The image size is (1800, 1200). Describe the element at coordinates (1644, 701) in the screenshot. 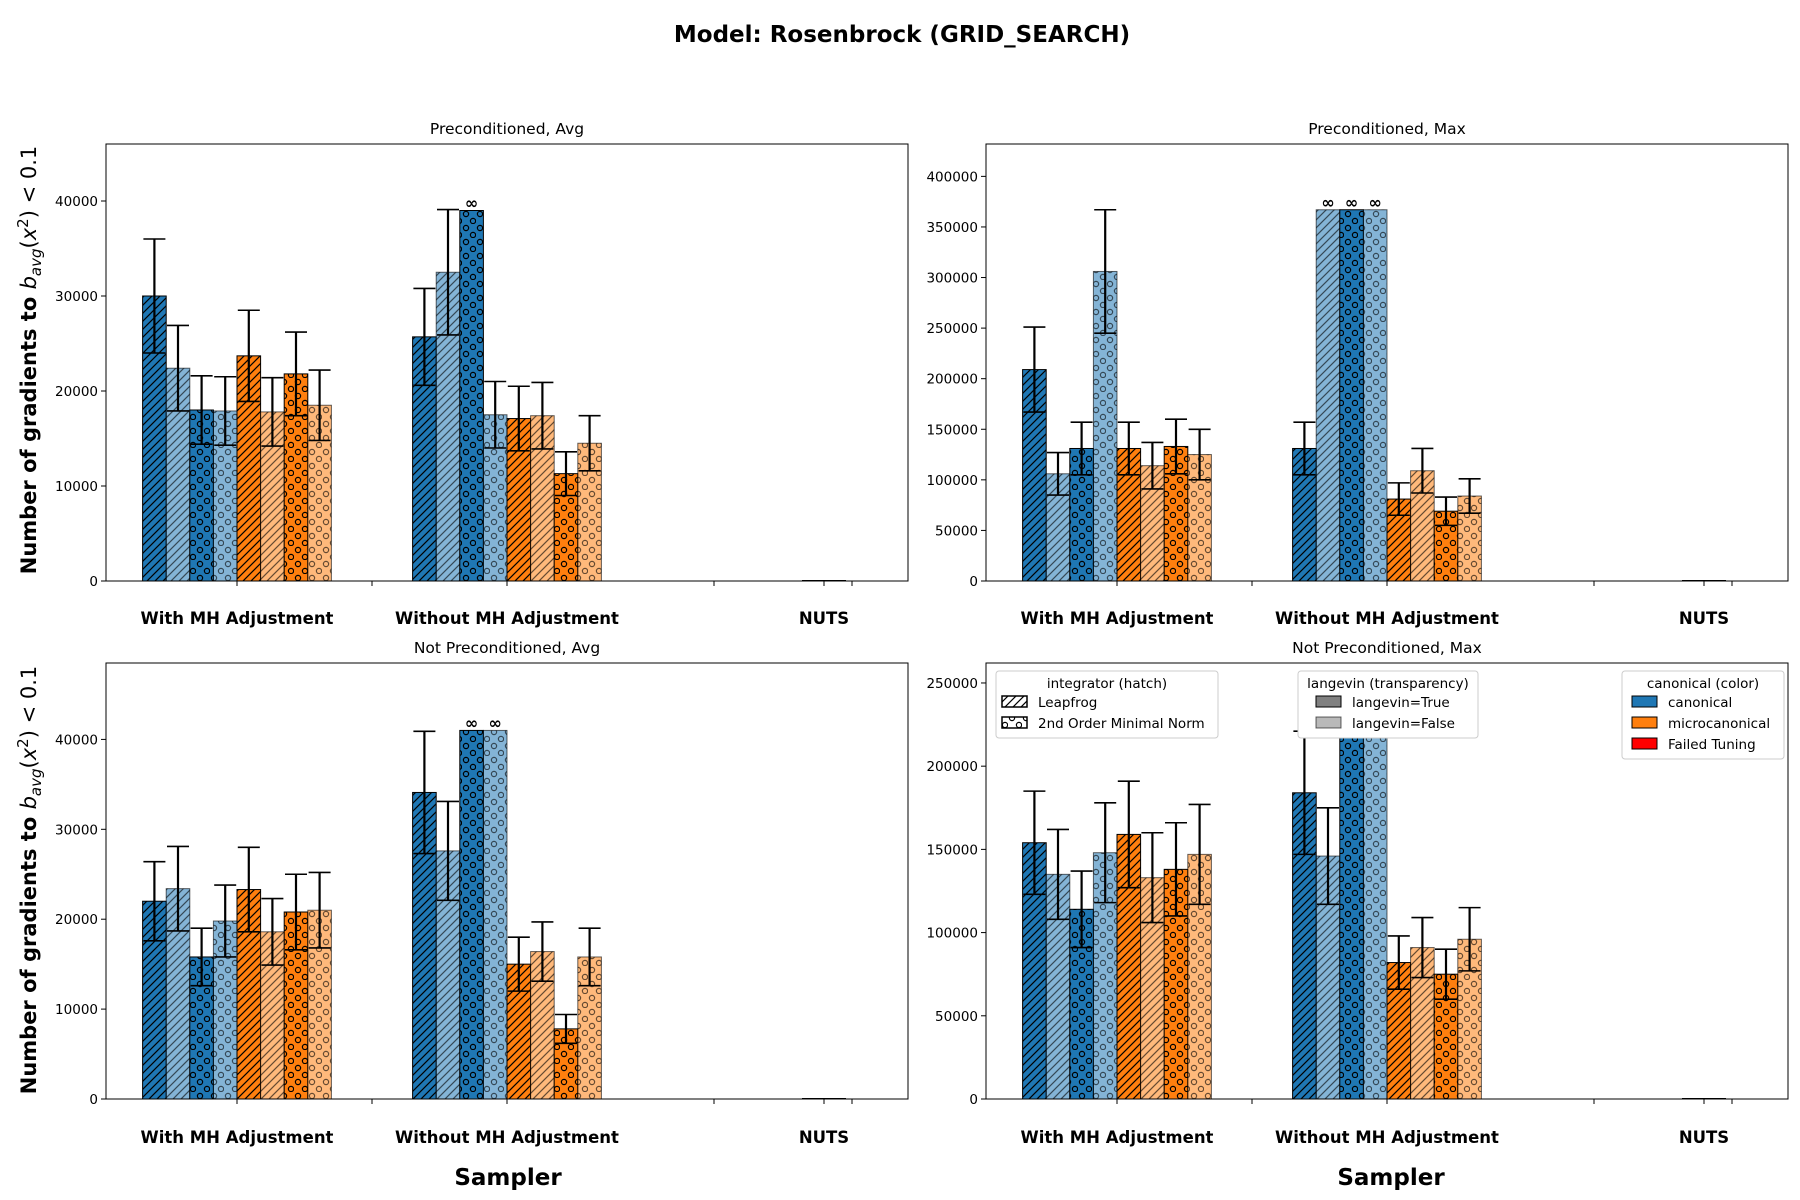

I see `canonical-swatch` at that location.